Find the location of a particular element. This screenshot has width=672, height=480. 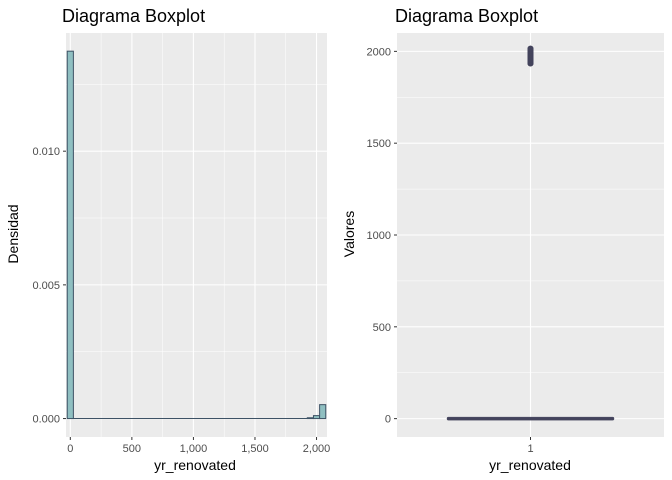

histogram-x-tick-label: 1,000 is located at coordinates (194, 449).